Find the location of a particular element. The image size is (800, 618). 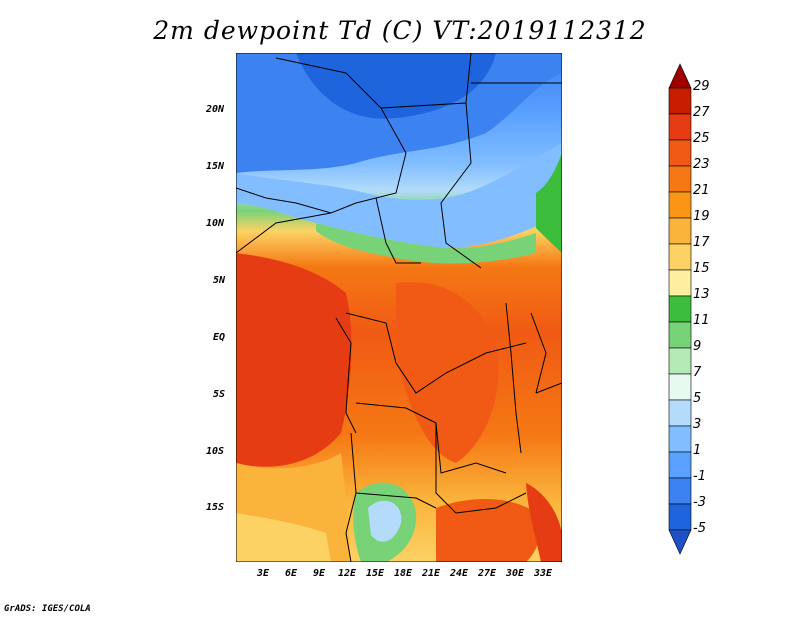

lat-label-20n: 20N is located at coordinates (215, 109).